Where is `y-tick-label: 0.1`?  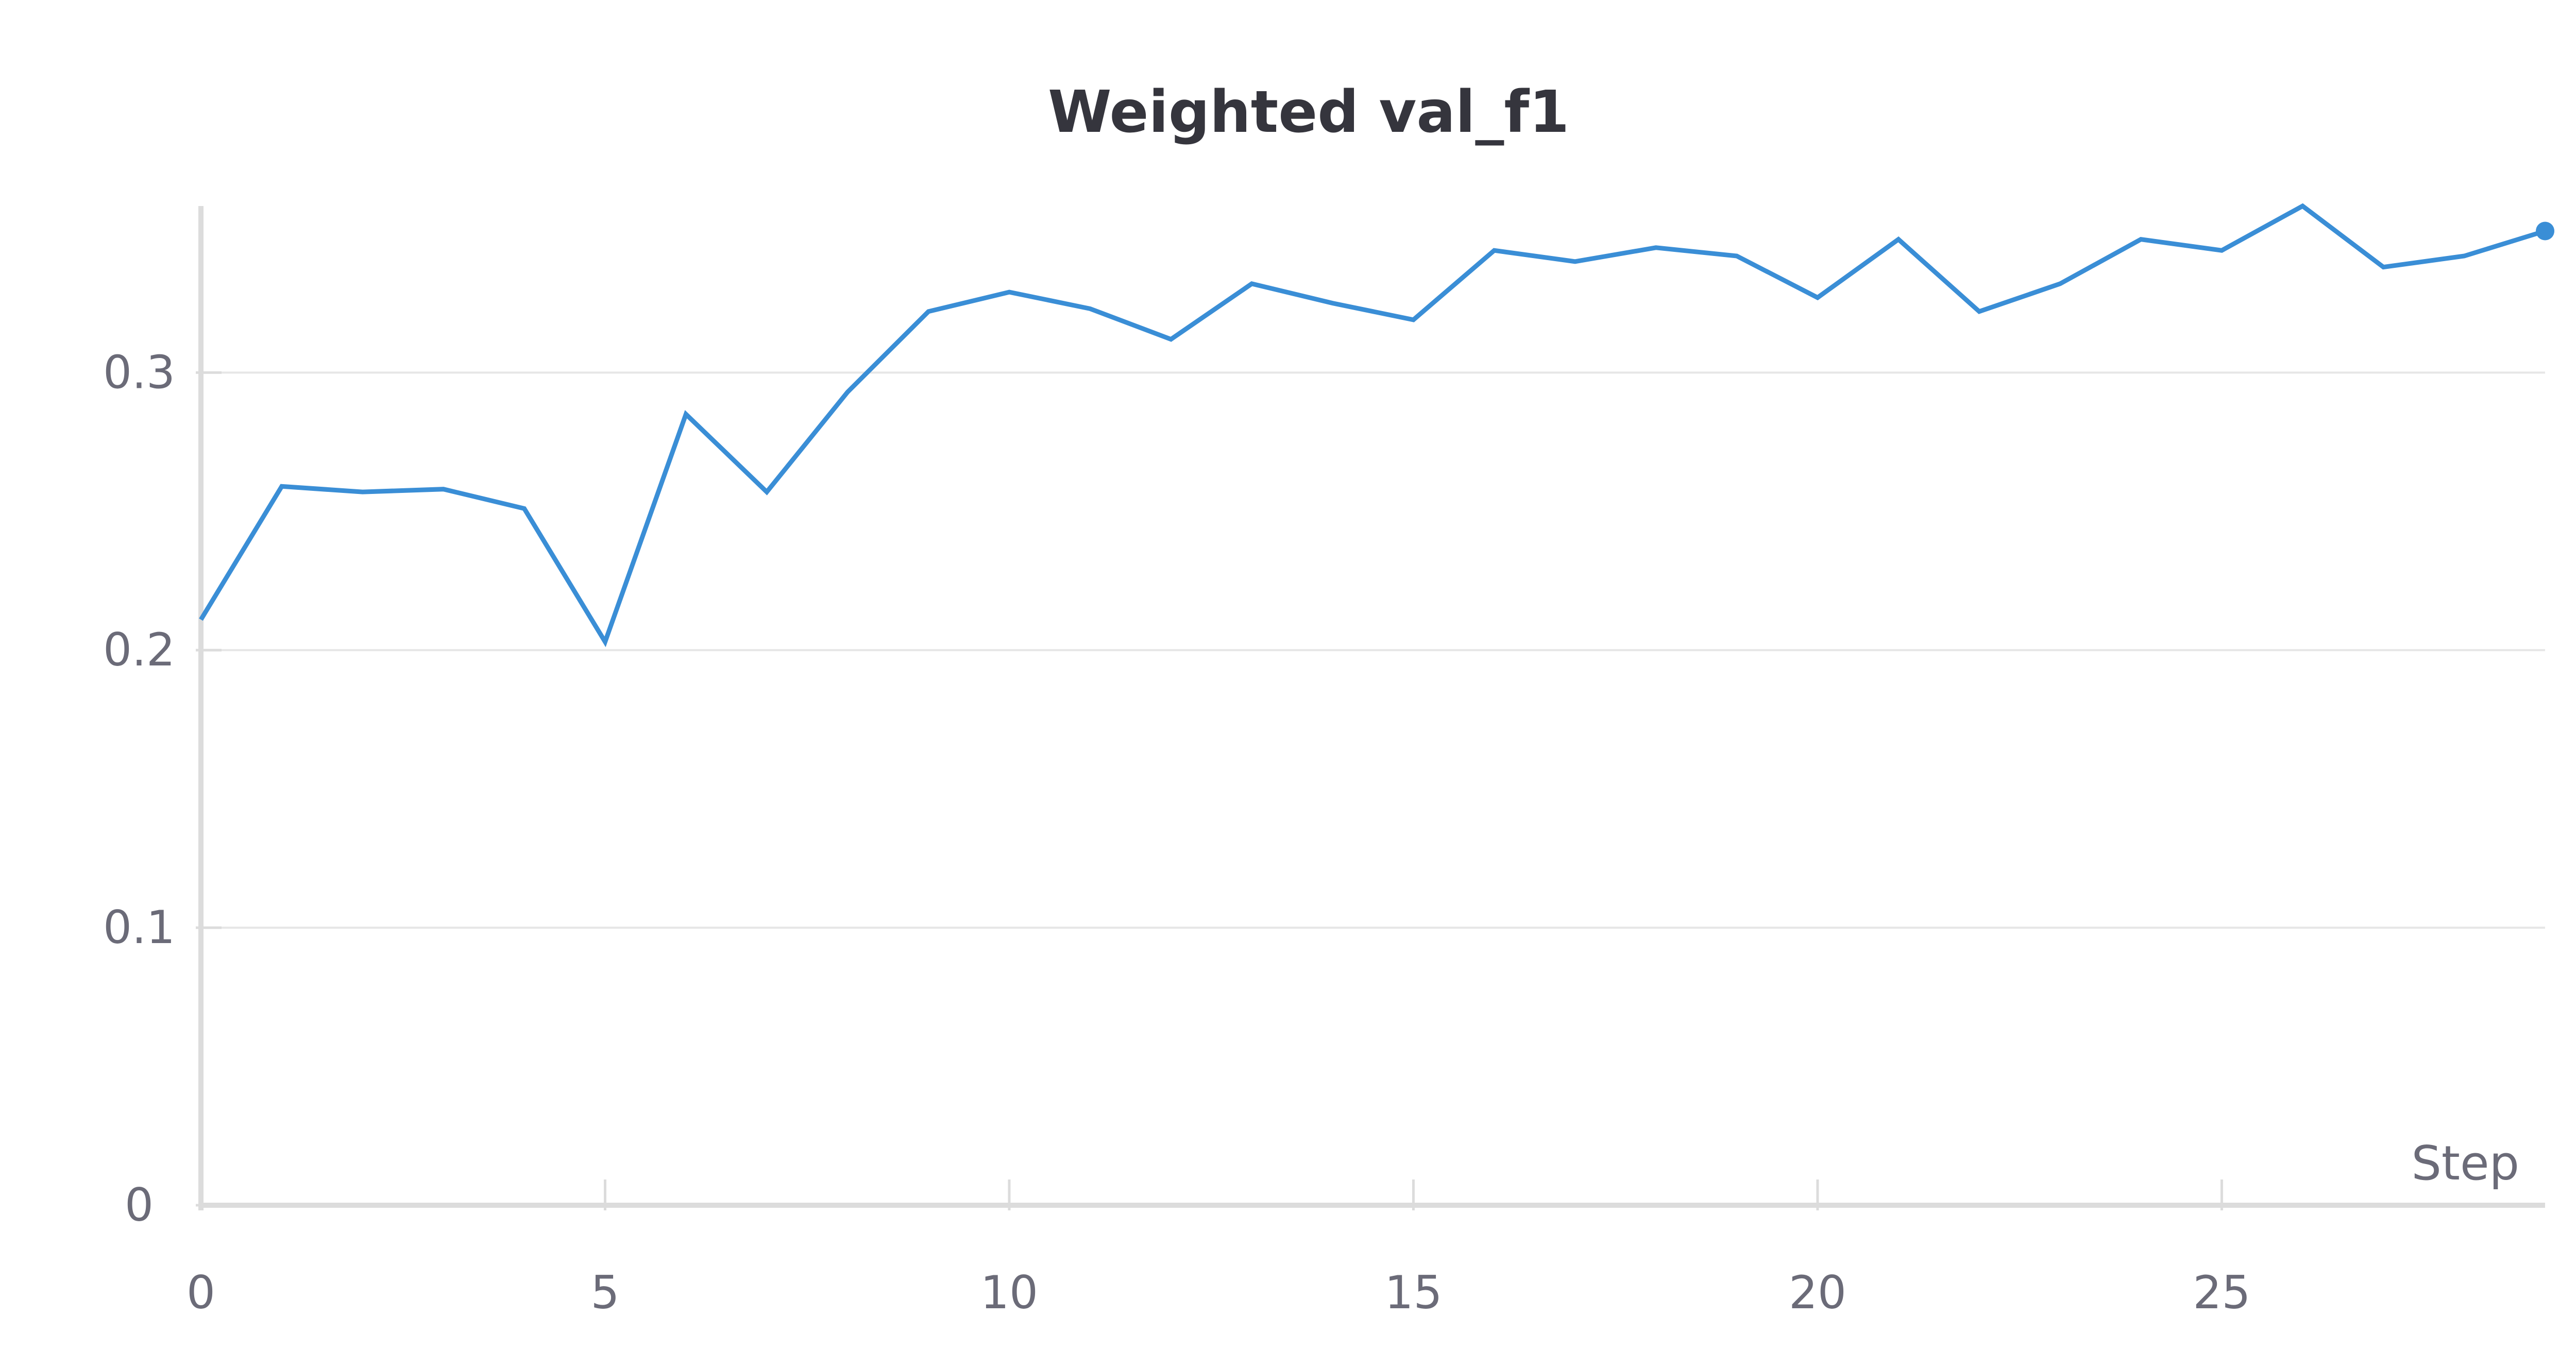
y-tick-label: 0.1 is located at coordinates (139, 927).